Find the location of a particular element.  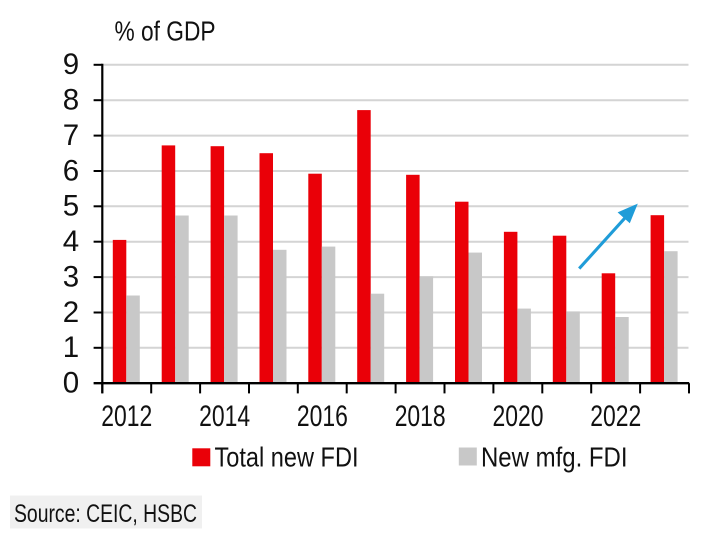

svg-text: 4 is located at coordinates (71, 241).